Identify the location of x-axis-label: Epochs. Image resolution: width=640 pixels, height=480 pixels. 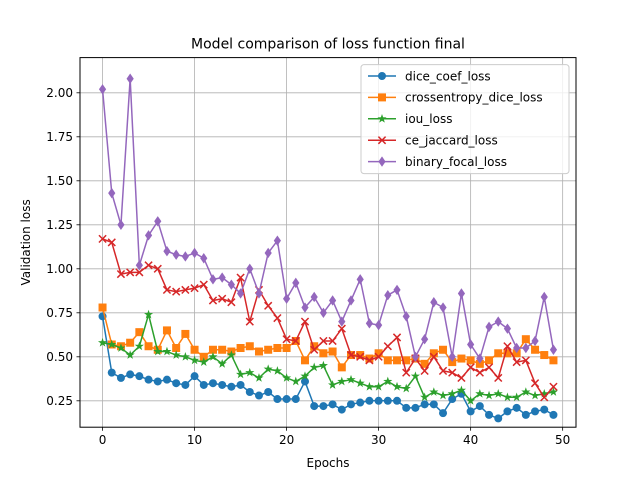
(328, 463).